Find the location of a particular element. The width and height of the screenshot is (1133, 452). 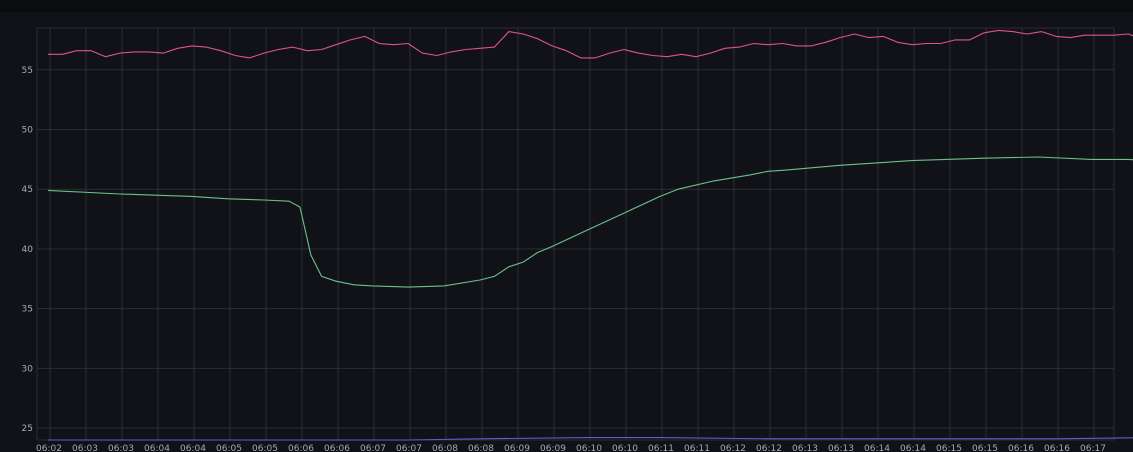

y-tick-label: 25 is located at coordinates (27, 429).